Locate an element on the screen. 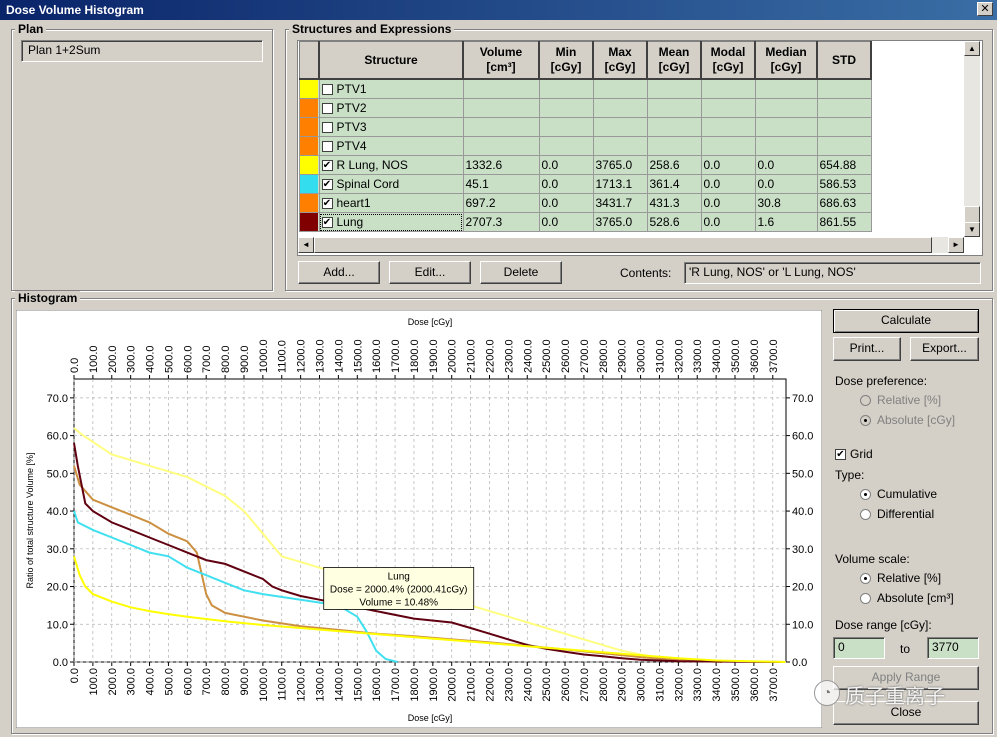 Image resolution: width=997 pixels, height=737 pixels. x-tick-label-top: 200.0 is located at coordinates (113, 359).